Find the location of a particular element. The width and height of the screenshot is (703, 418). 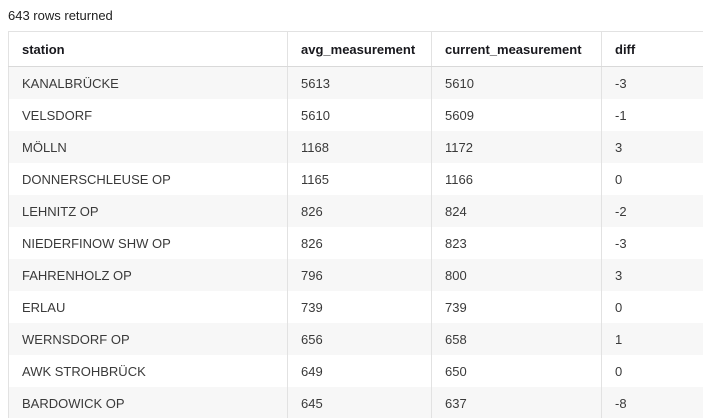

cell-station: NIEDERFINOW SHW OP is located at coordinates (148, 243).